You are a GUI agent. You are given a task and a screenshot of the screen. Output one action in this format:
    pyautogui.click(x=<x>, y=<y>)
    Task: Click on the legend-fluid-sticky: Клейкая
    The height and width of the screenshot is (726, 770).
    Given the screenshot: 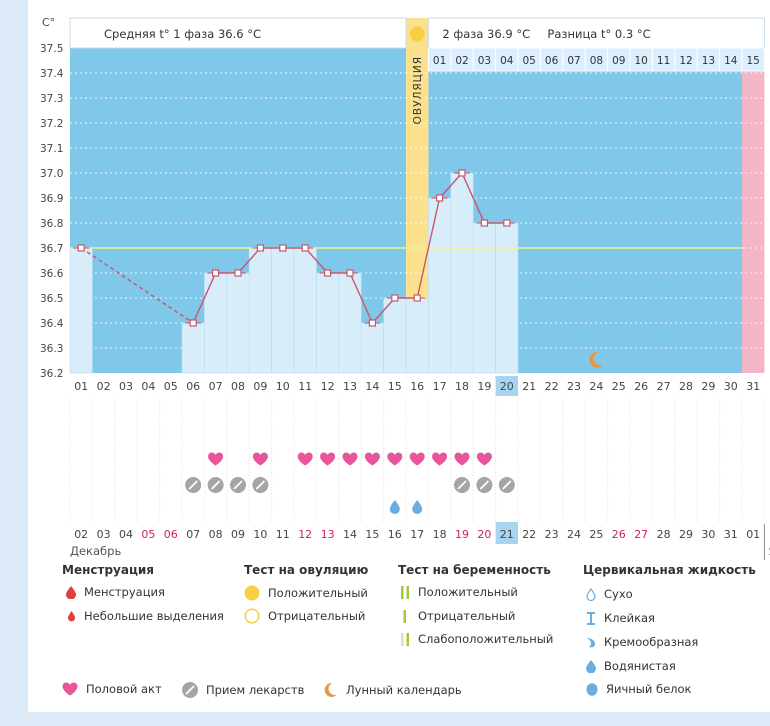 What is the action you would take?
    pyautogui.click(x=620, y=618)
    